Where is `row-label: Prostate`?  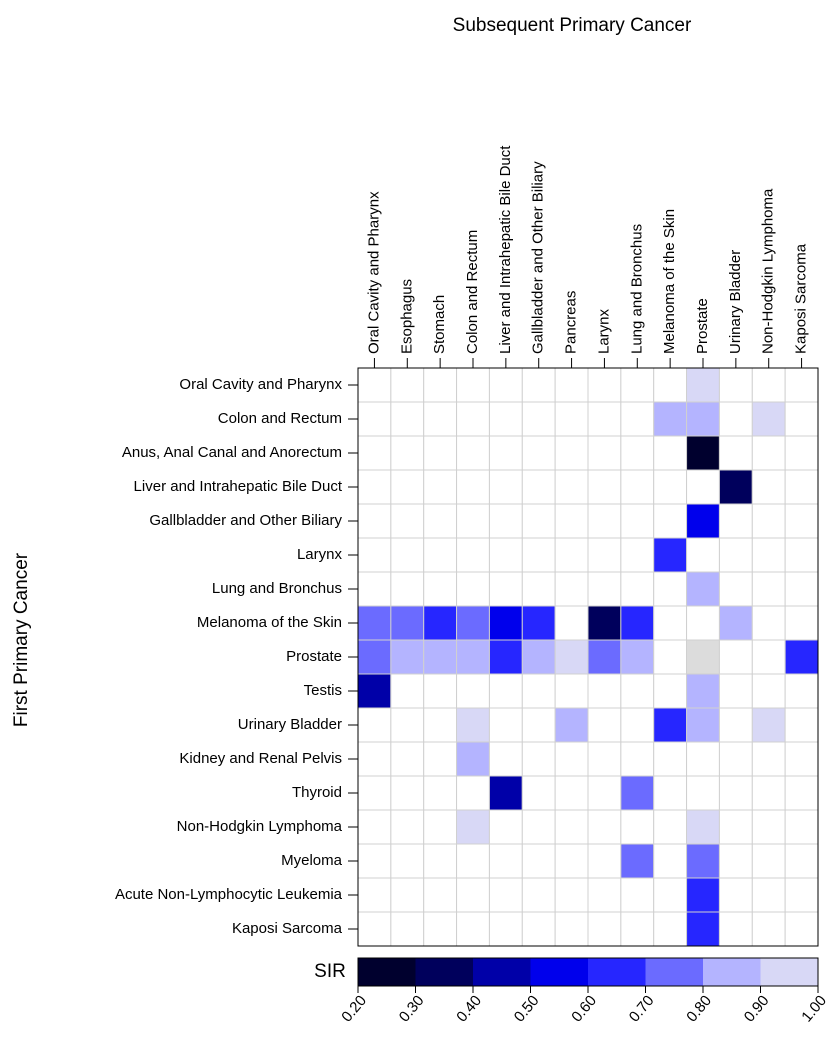
row-label: Prostate is located at coordinates (314, 656).